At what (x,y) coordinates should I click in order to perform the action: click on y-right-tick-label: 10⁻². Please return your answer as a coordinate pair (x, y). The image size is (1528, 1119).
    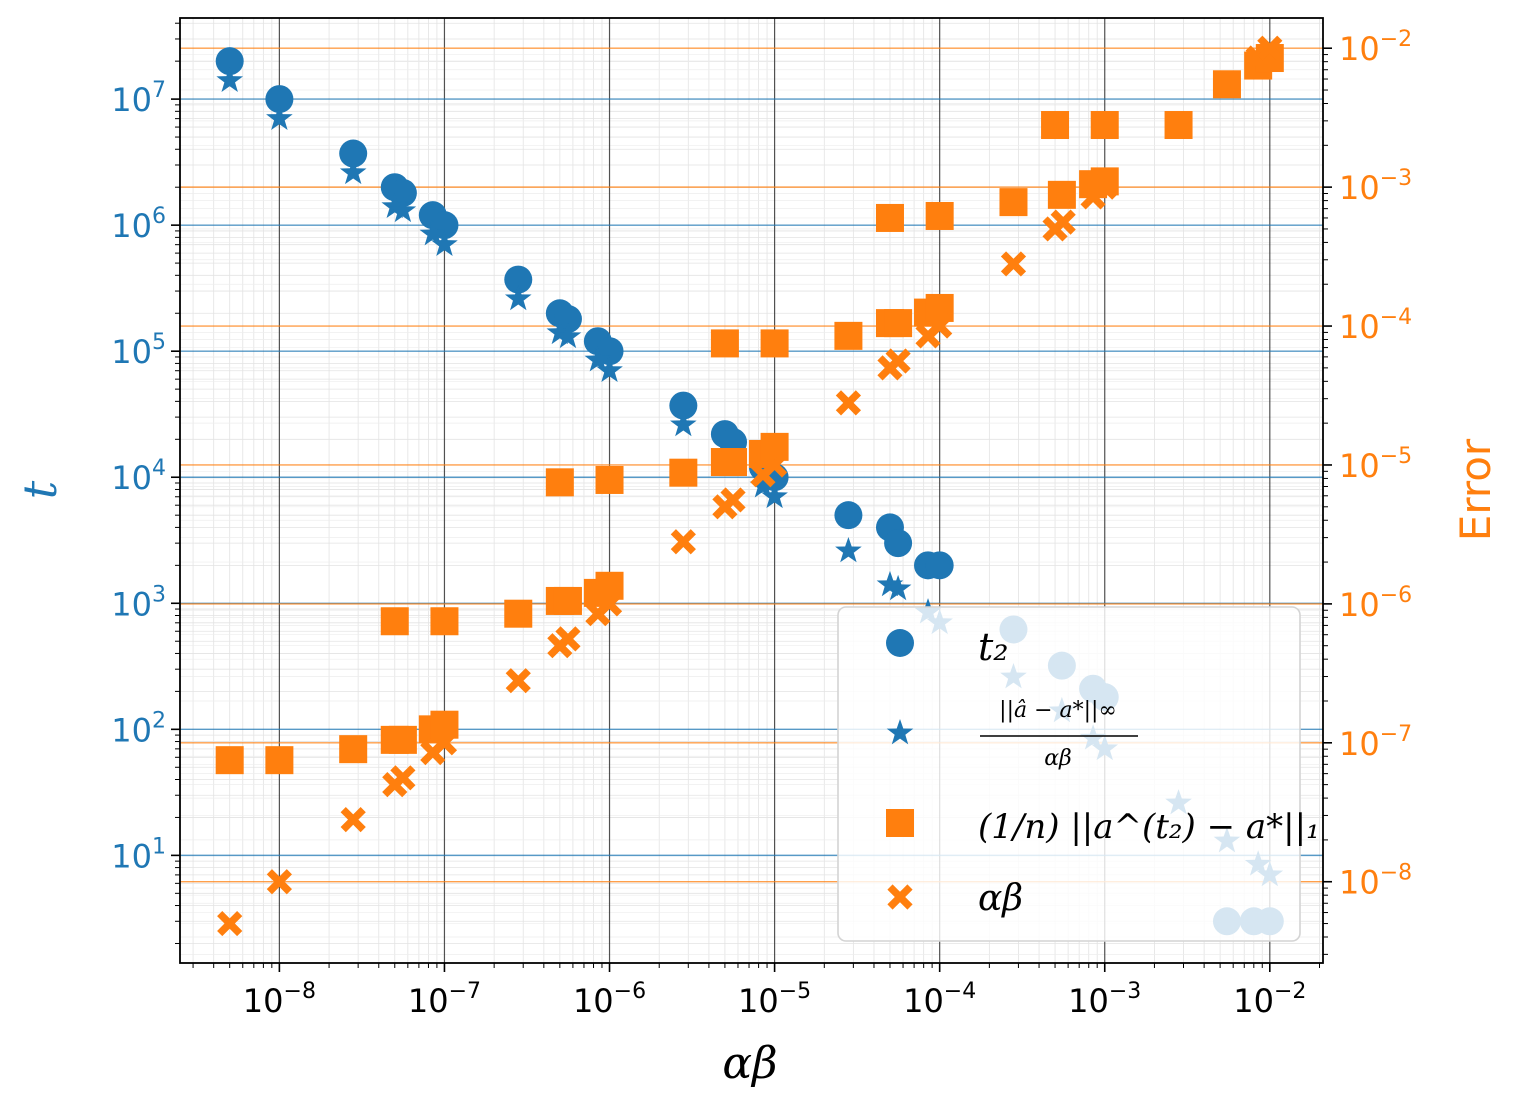
    Looking at the image, I should click on (1375, 47).